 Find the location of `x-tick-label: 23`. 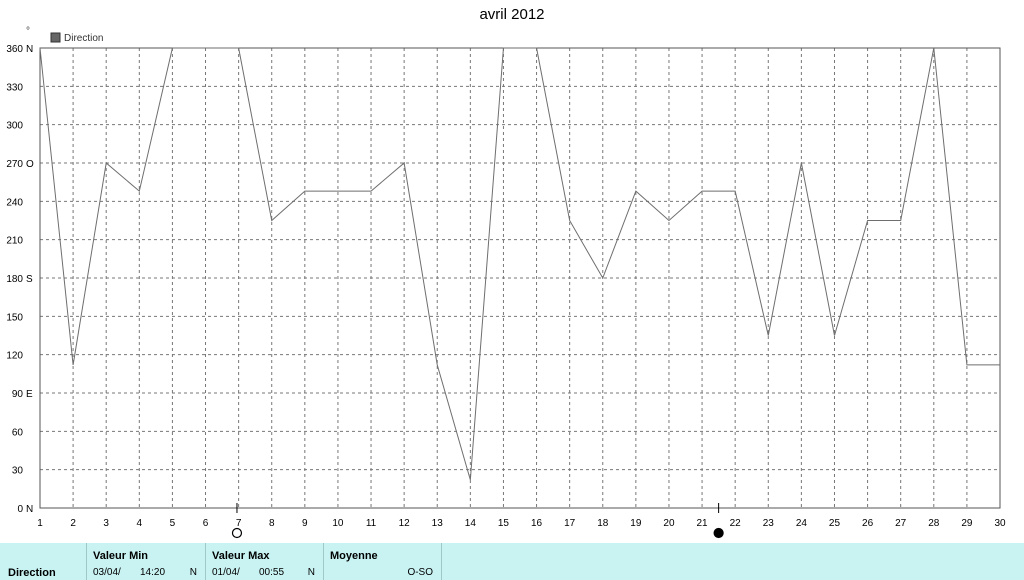

x-tick-label: 23 is located at coordinates (769, 523).